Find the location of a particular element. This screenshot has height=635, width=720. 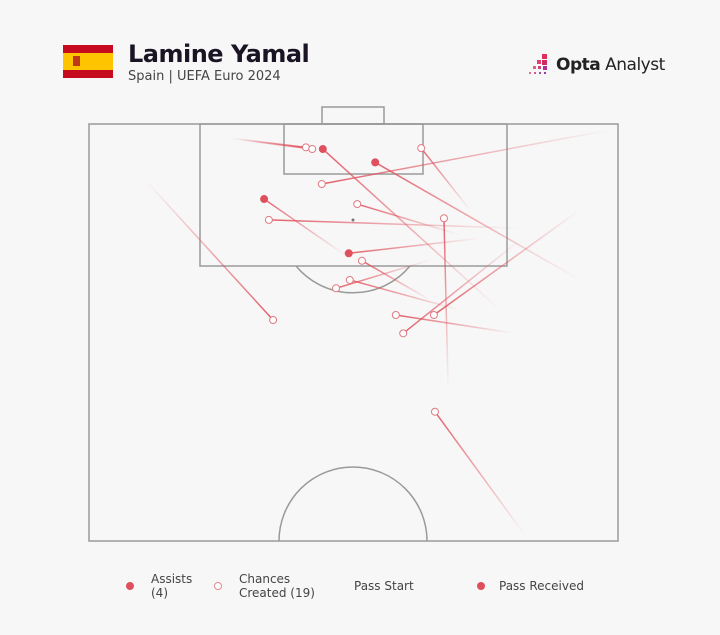

opta-analyst-logo: Opta Analyst is located at coordinates (596, 65).